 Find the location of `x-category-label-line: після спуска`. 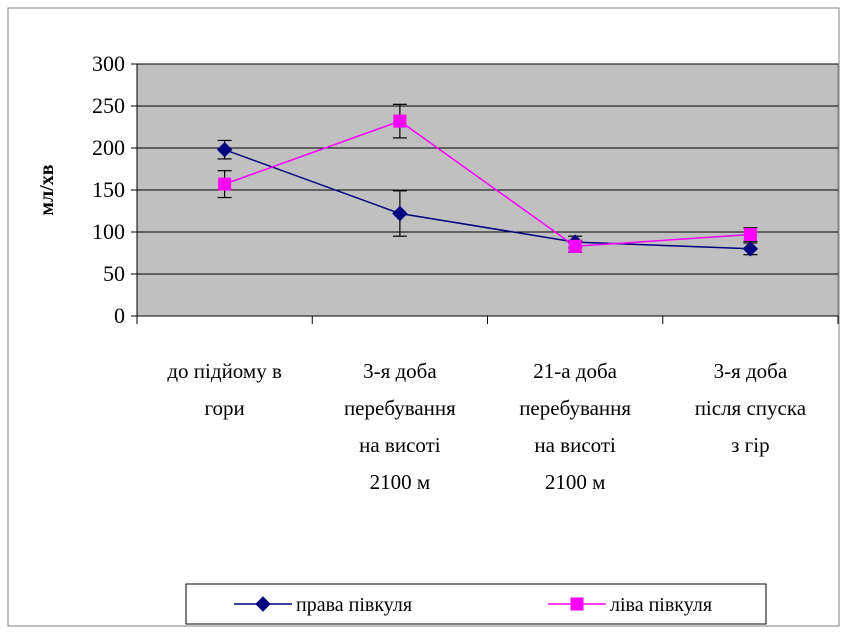

x-category-label-line: після спуска is located at coordinates (751, 408).